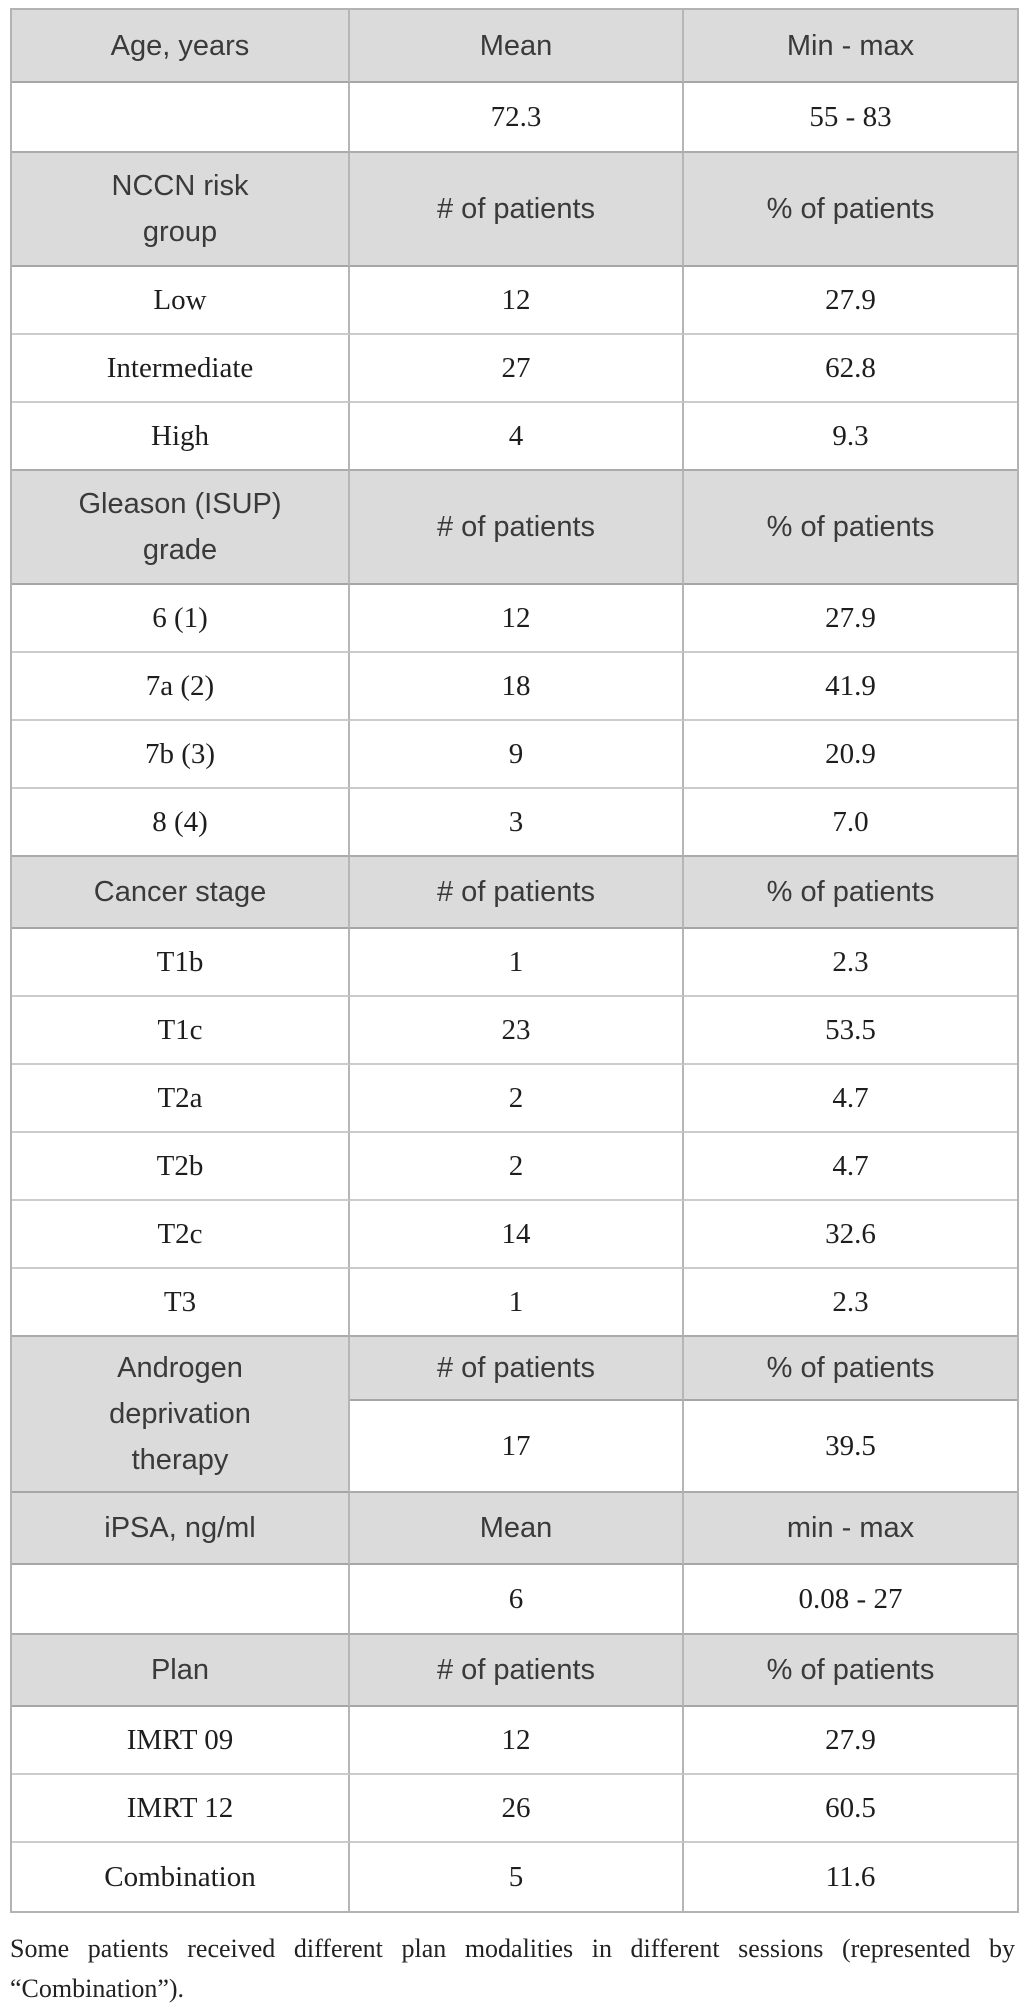 This screenshot has width=1025, height=2009. I want to click on header-cell: Min - max, so click(850, 46).